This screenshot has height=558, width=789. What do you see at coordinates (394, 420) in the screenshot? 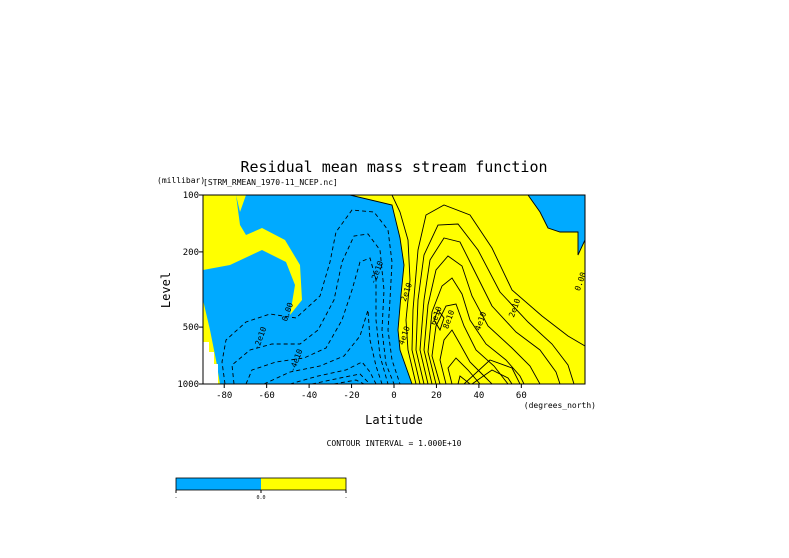
I see `x-axis-title: Latitude` at bounding box center [394, 420].